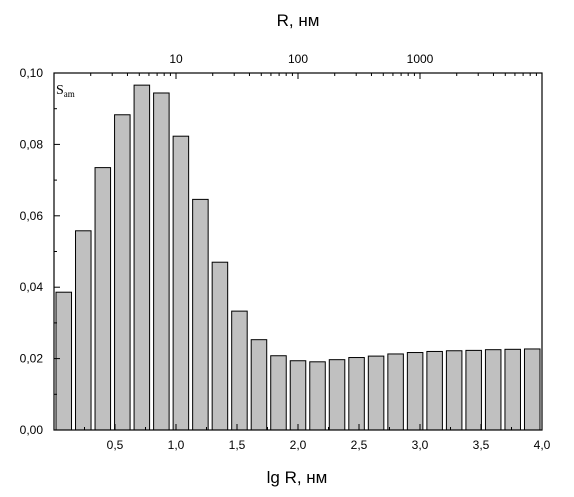 This screenshot has width=574, height=497. I want to click on x-tick-label: 2,0, so click(298, 445).